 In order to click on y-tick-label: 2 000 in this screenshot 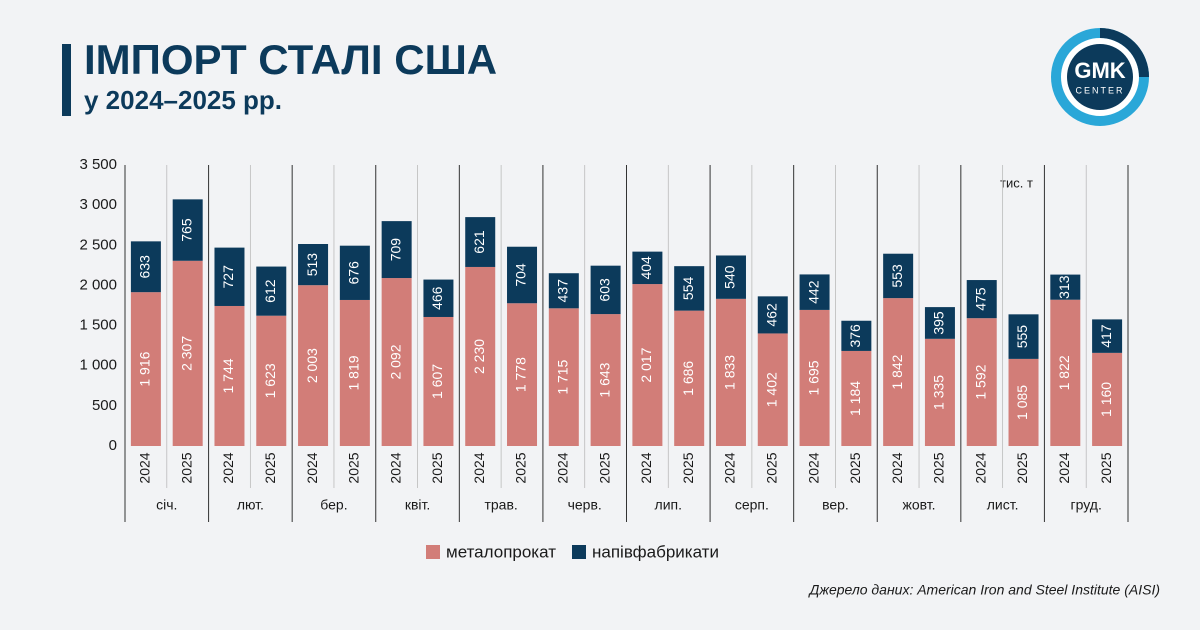, I will do `click(98, 284)`.